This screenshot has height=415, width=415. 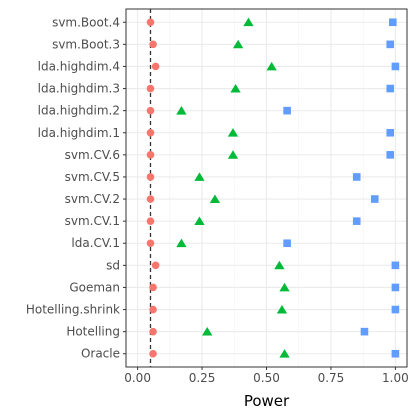 What do you see at coordinates (137, 378) in the screenshot?
I see `x-tick-label: 0.00` at bounding box center [137, 378].